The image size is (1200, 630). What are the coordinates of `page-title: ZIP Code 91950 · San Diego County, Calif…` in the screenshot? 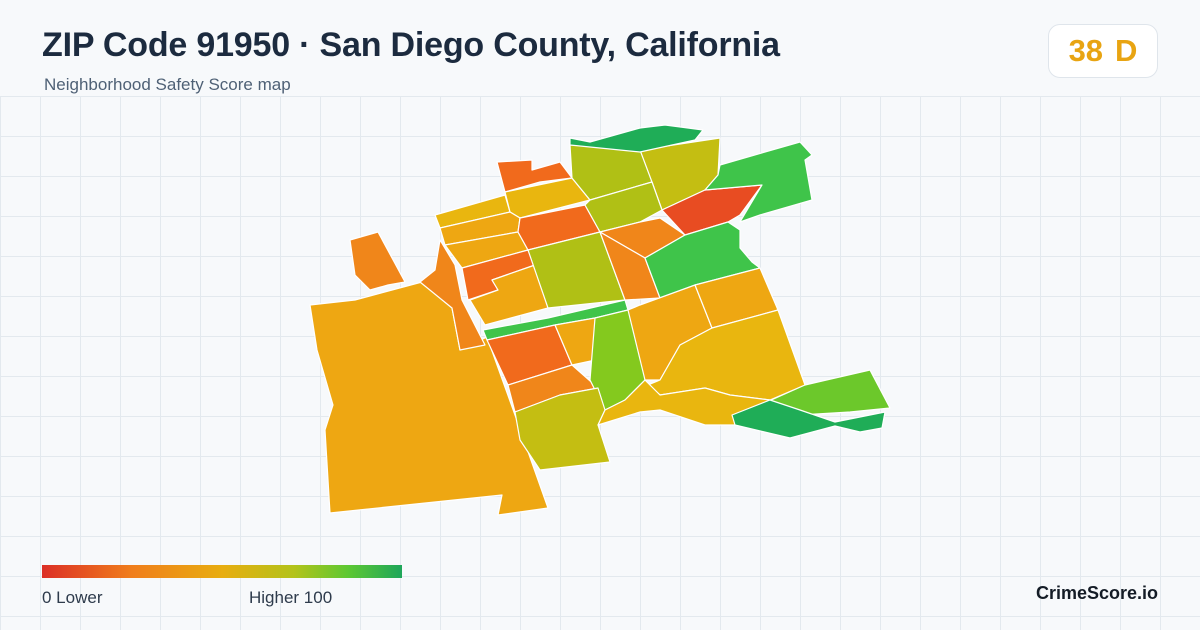 It's located at (411, 45).